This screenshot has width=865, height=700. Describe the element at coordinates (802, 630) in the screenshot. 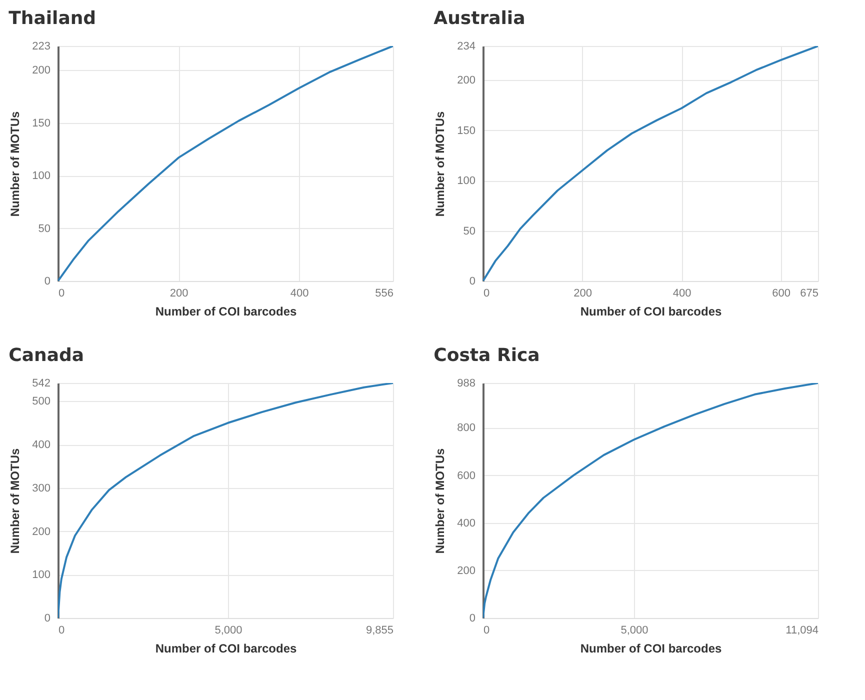

I see `x-tick-label: 11,094` at that location.